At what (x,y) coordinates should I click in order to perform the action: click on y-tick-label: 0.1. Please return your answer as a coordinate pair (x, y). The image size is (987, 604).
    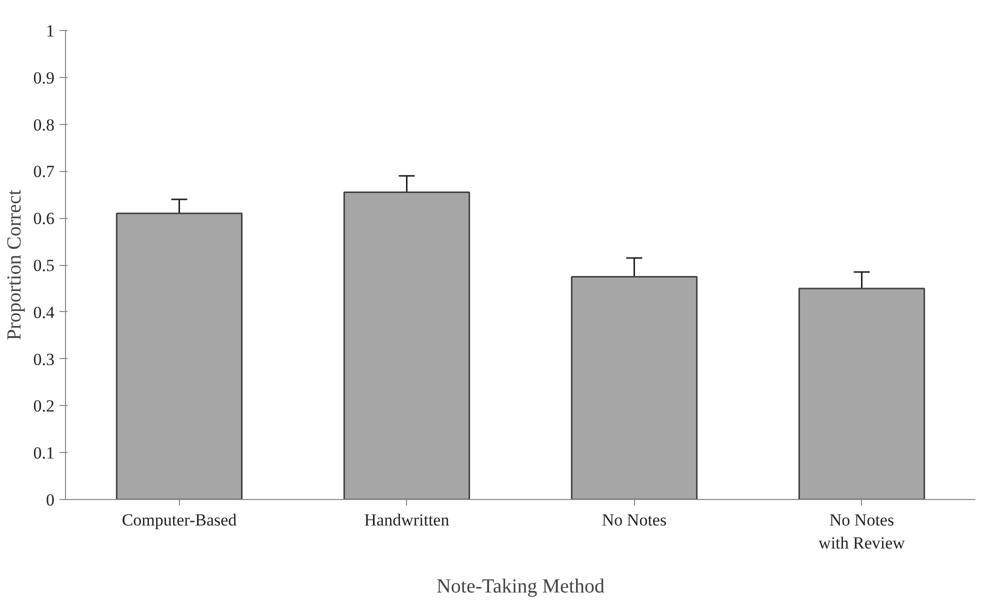
    Looking at the image, I should click on (43, 453).